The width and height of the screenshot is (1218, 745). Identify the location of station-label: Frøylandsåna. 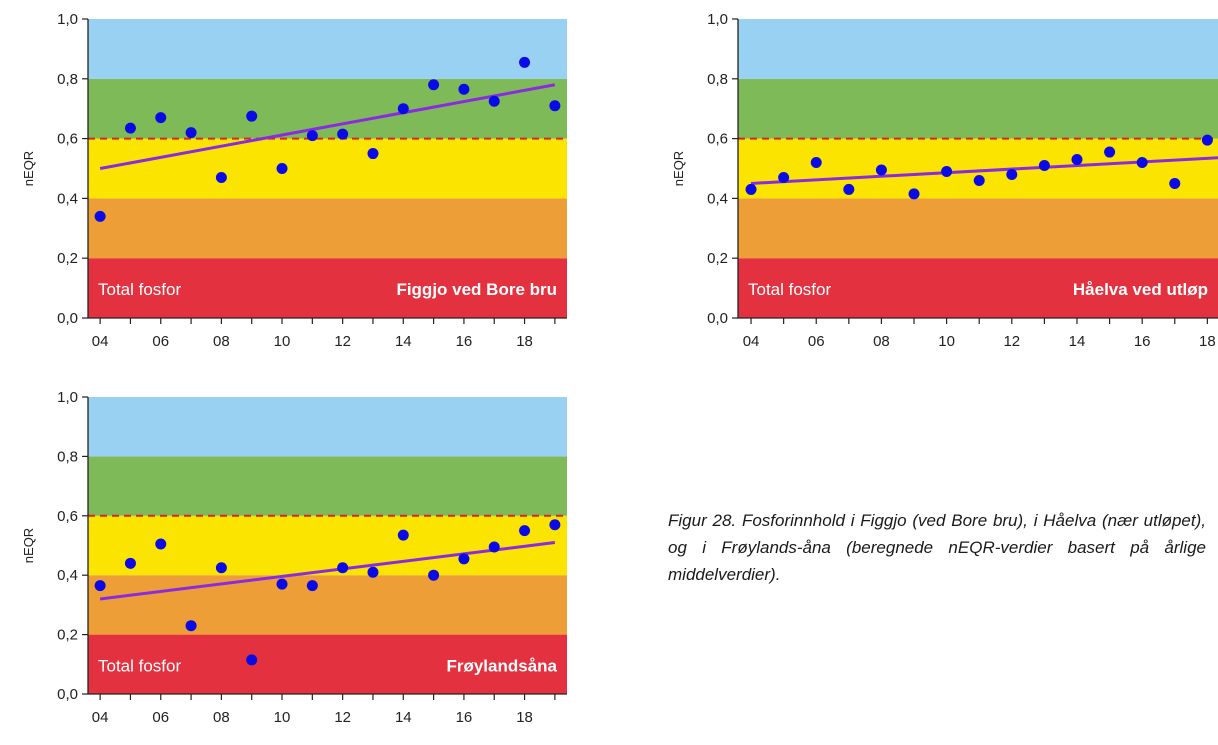
(501, 665).